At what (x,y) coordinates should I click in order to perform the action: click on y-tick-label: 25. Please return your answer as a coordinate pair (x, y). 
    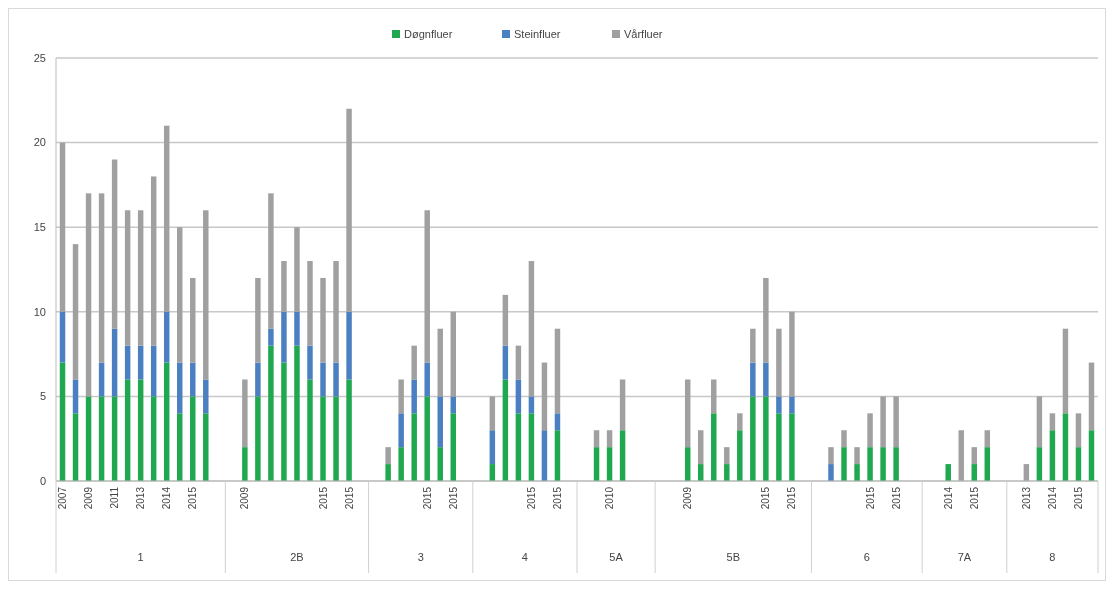
    Looking at the image, I should click on (39, 57).